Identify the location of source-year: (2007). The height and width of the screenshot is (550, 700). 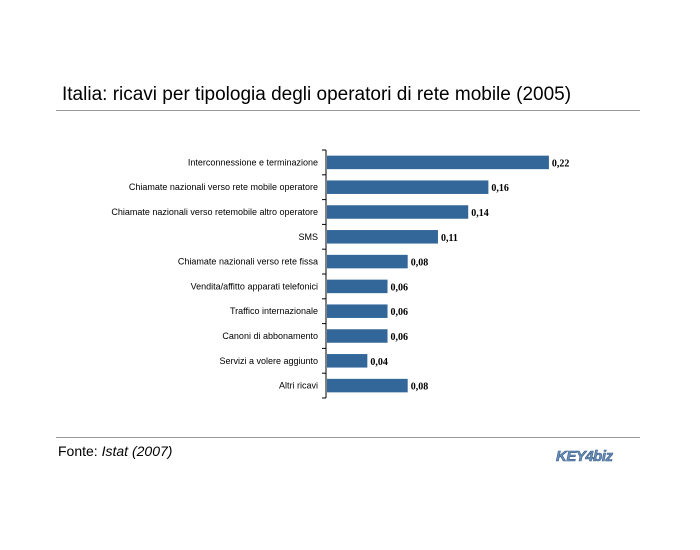
(152, 451).